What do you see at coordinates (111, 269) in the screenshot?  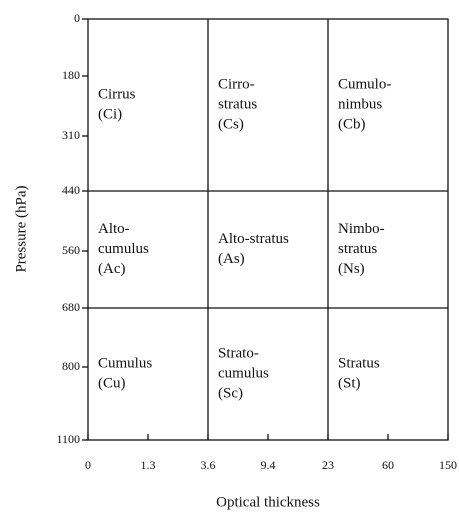 I see `cell-label-line: (Ac)` at bounding box center [111, 269].